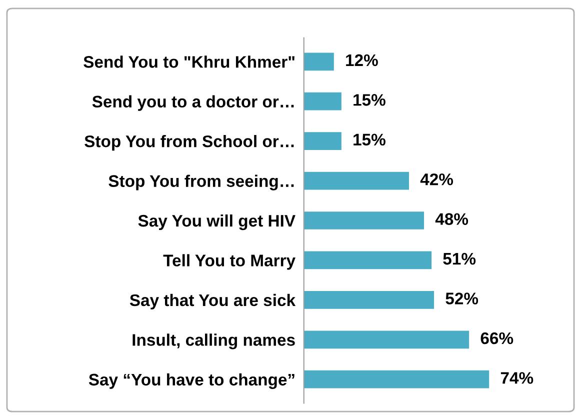  Describe the element at coordinates (437, 179) in the screenshot. I see `data-label: 42%` at that location.